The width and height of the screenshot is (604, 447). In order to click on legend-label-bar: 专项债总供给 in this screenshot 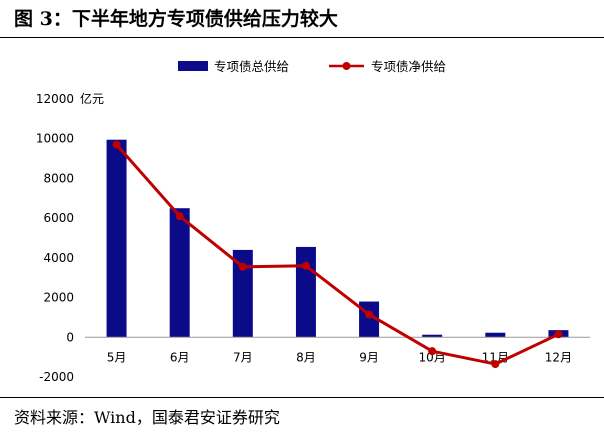, I will do `click(251, 66)`.